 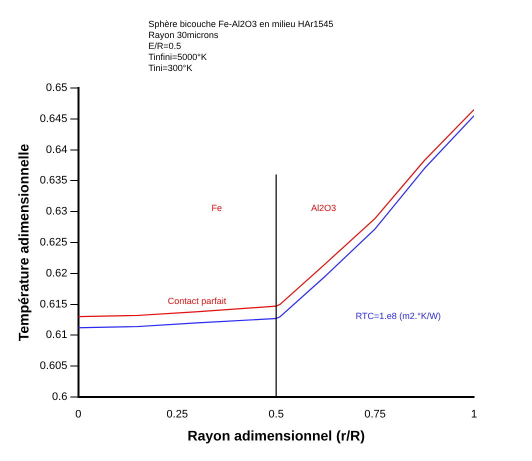 What do you see at coordinates (183, 35) in the screenshot?
I see `text: Rayon 30microns` at bounding box center [183, 35].